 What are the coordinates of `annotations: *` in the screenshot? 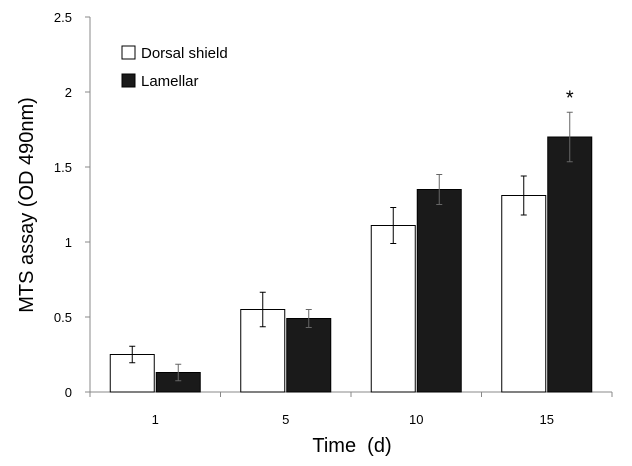 It's located at (570, 98).